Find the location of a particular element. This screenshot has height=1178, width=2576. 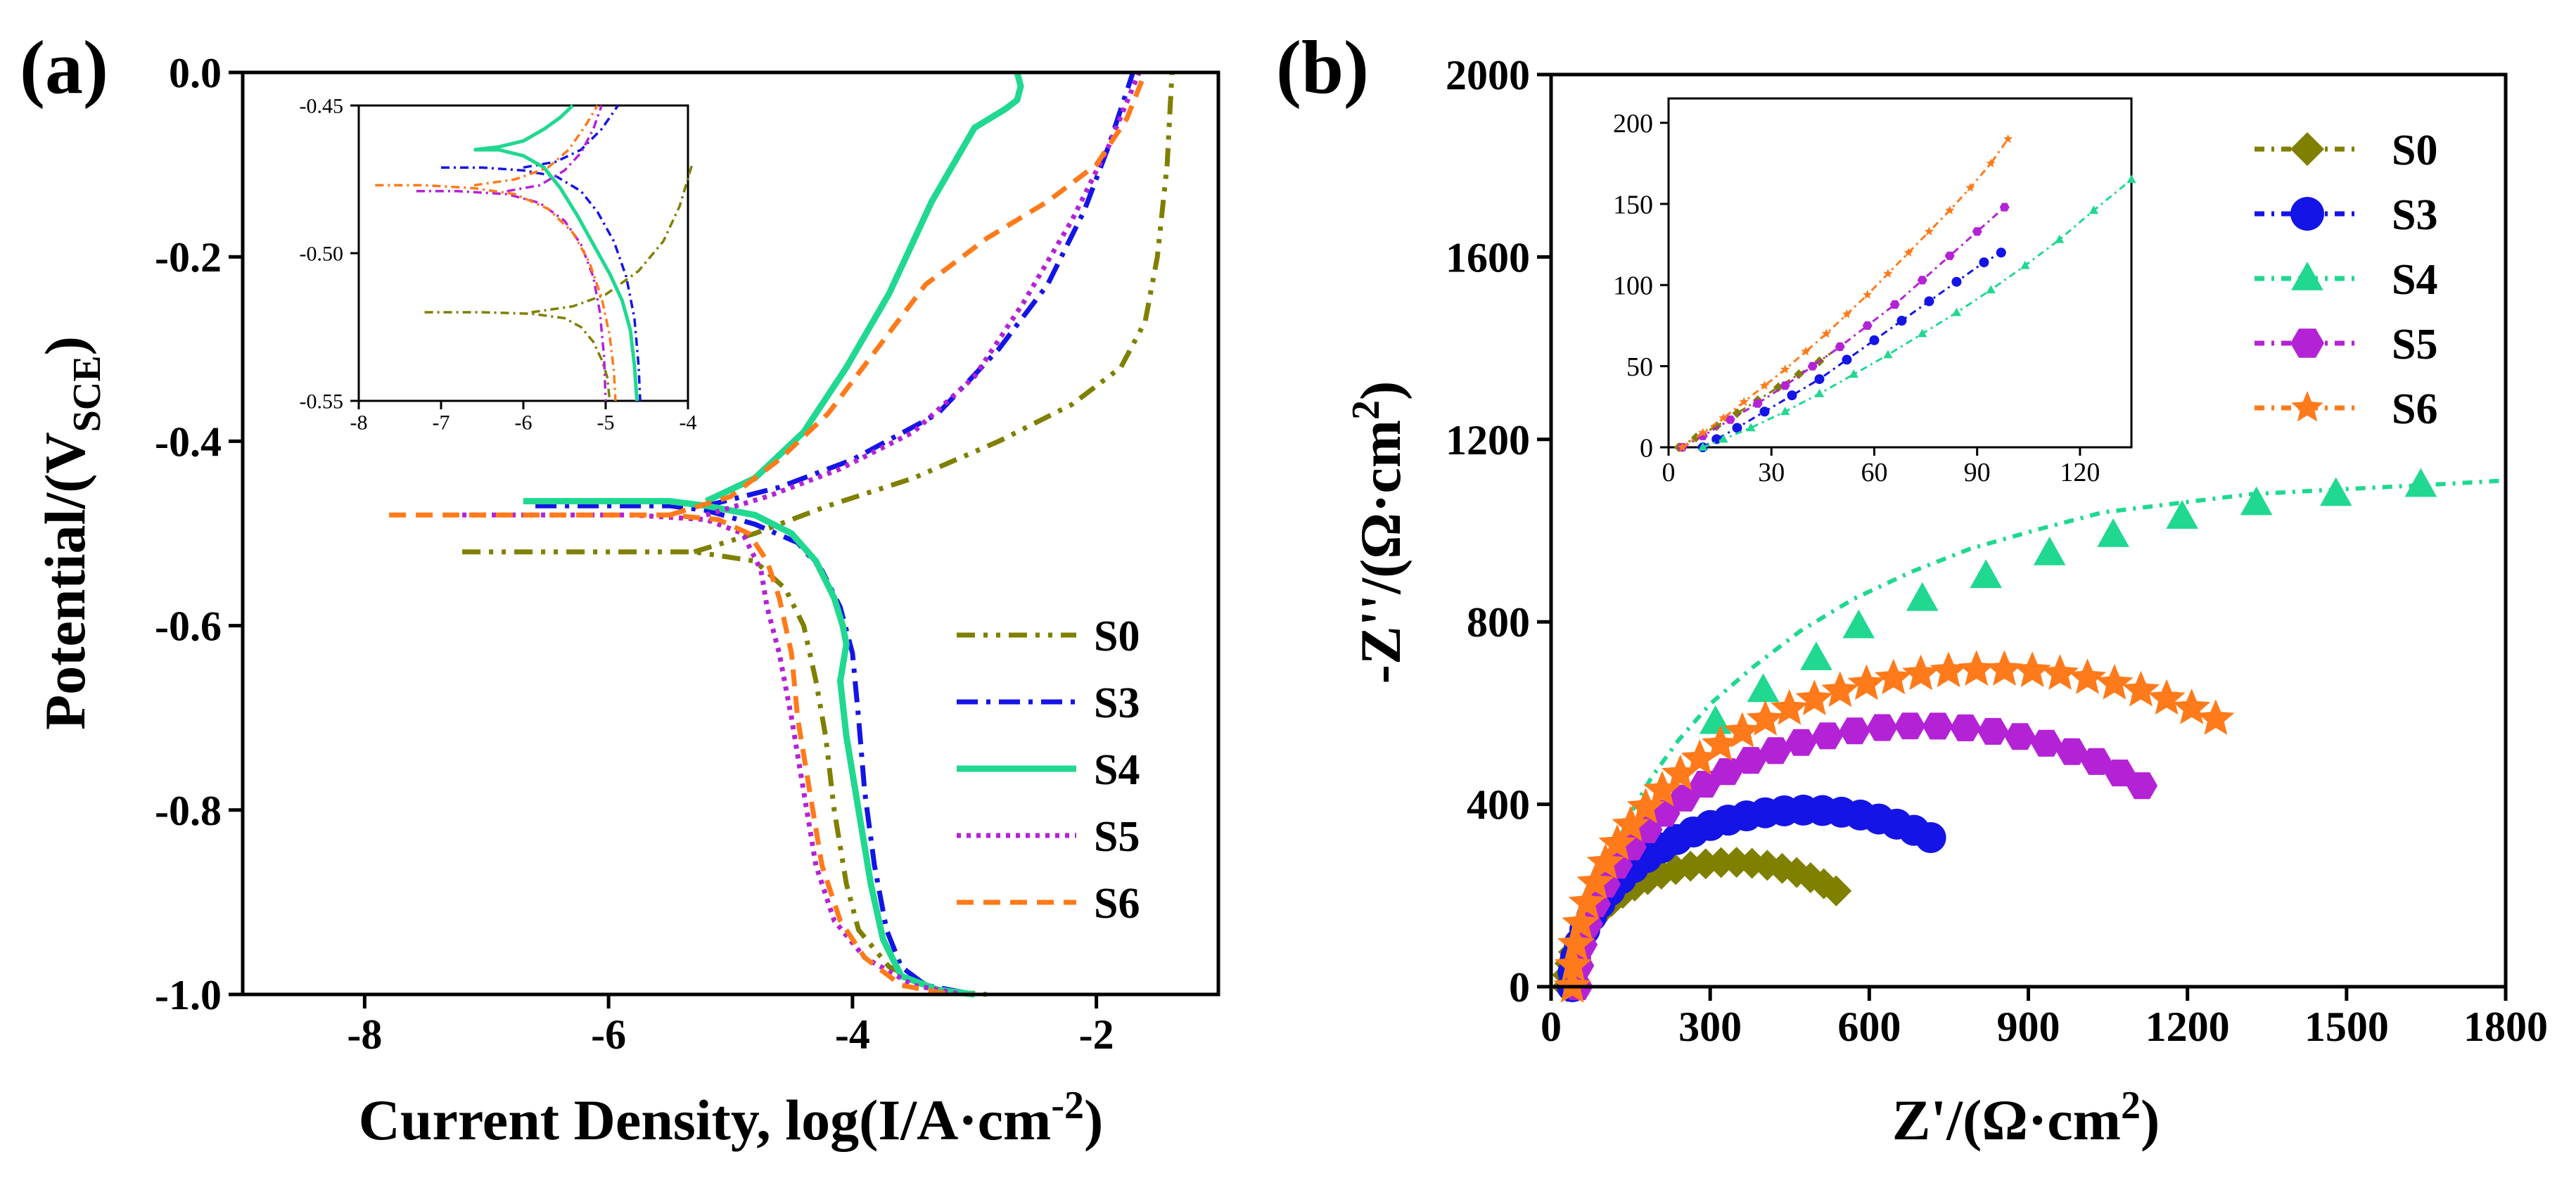

a-xtick-label: -6 is located at coordinates (608, 1034).